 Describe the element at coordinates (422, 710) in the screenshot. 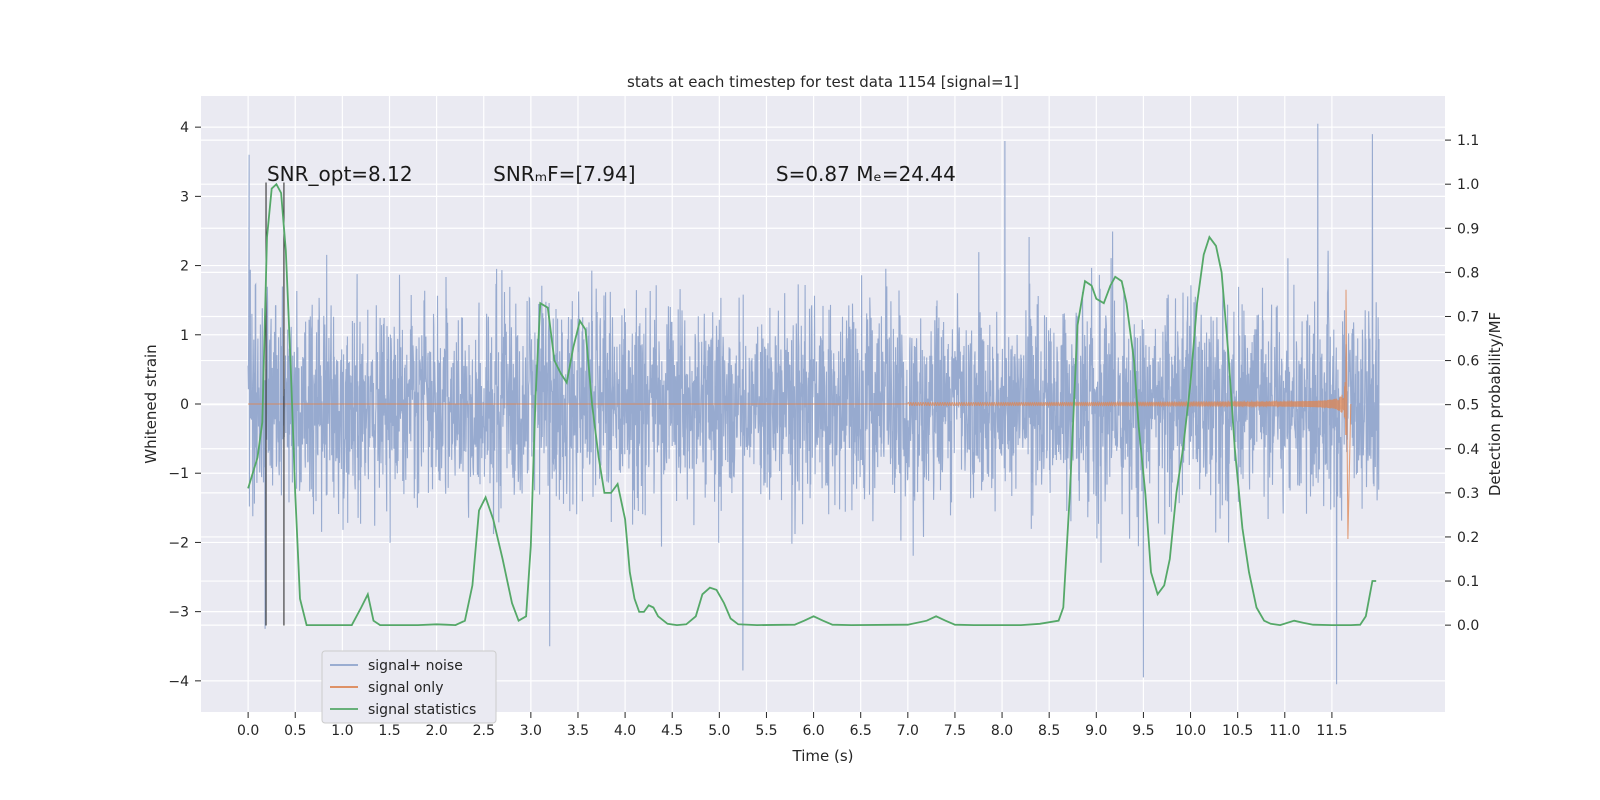

I see `legend-label: signal statistics` at that location.